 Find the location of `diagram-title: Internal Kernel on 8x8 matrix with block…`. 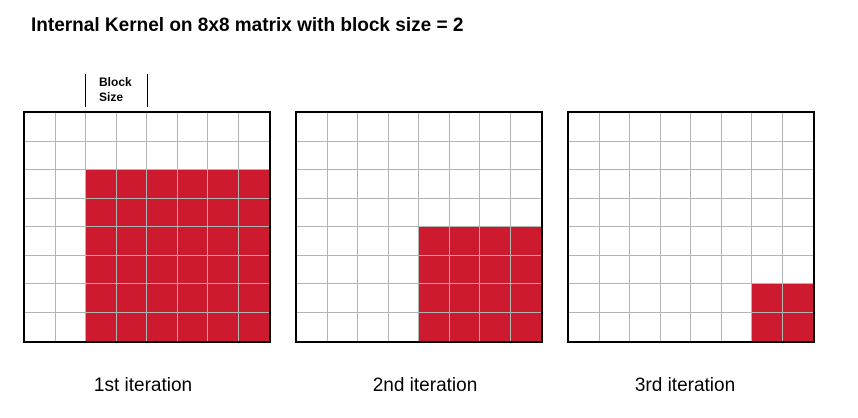

diagram-title: Internal Kernel on 8x8 matrix with block… is located at coordinates (247, 25).